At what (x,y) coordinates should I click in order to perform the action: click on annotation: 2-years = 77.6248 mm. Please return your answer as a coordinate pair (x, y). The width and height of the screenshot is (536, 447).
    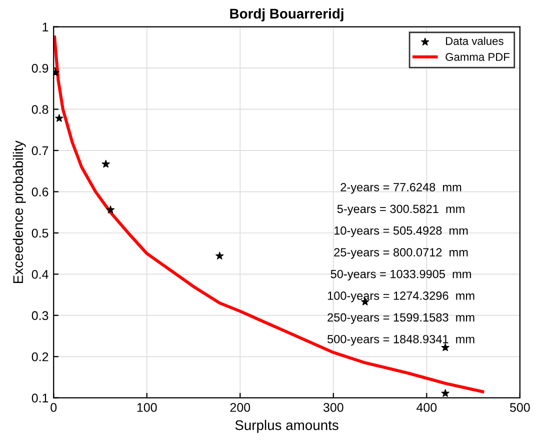
    Looking at the image, I should click on (401, 188).